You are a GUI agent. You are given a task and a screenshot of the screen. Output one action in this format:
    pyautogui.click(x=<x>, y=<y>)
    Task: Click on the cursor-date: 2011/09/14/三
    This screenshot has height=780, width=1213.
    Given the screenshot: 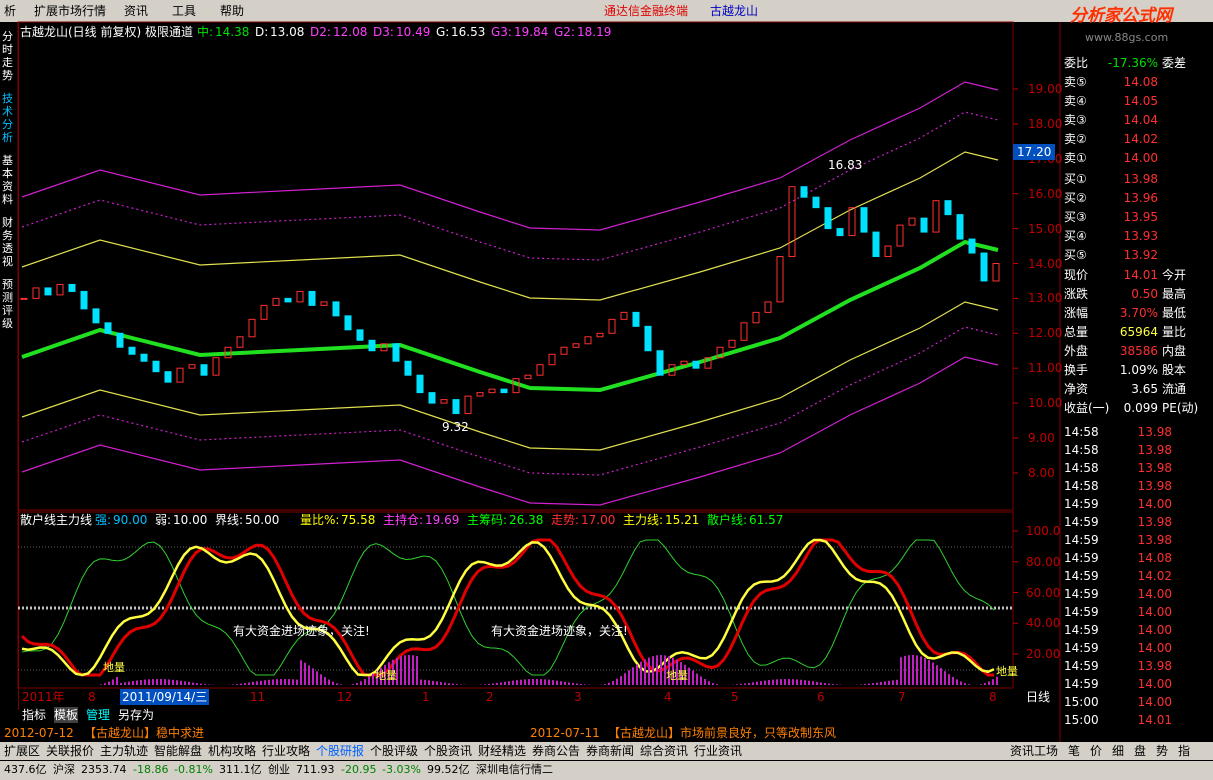 What is the action you would take?
    pyautogui.click(x=165, y=697)
    